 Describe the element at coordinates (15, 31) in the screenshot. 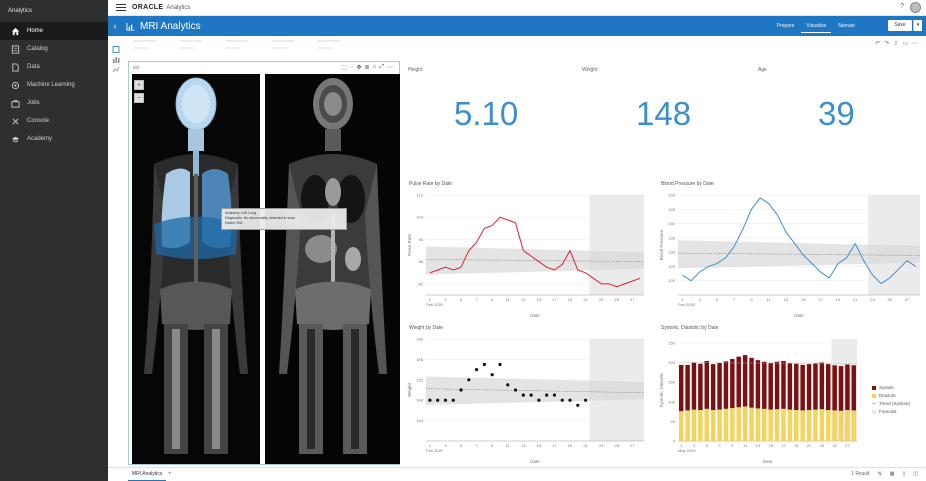

I see `home-icon` at that location.